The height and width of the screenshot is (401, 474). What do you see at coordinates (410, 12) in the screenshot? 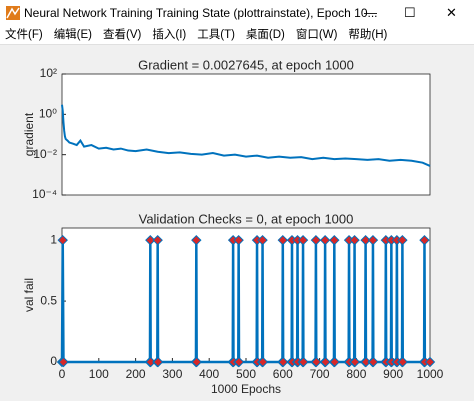
I see `maximize-button: ☐` at bounding box center [410, 12].